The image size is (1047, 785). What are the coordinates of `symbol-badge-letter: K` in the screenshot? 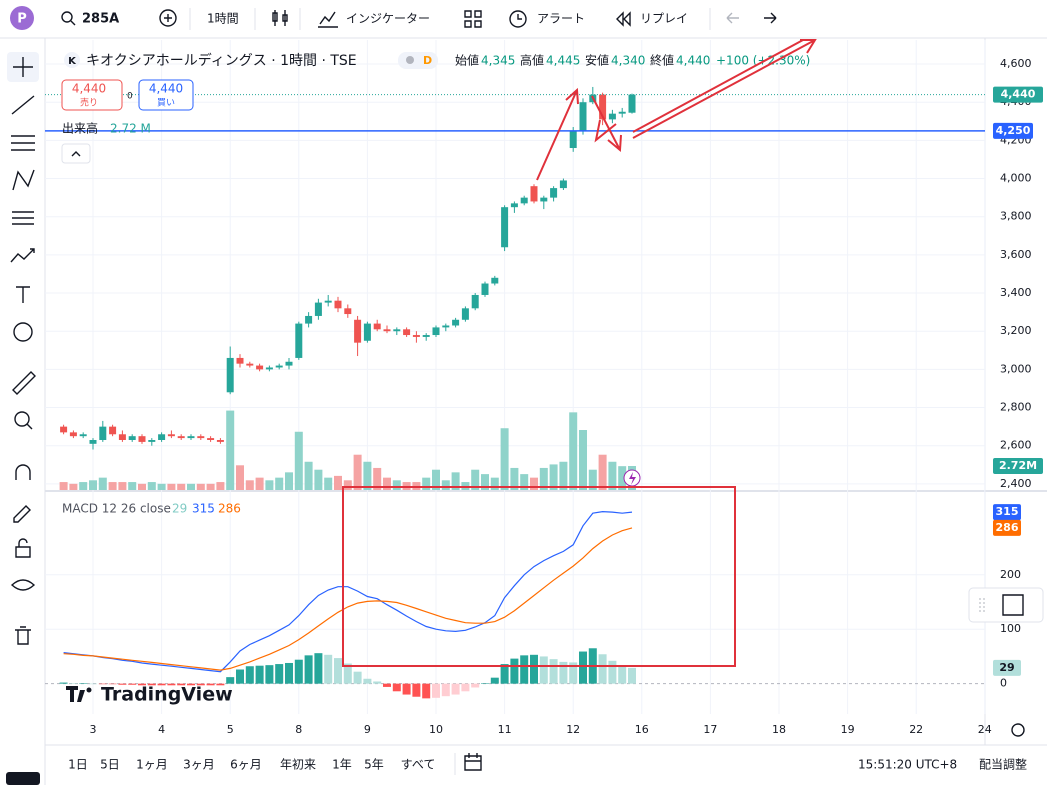 It's located at (72, 61).